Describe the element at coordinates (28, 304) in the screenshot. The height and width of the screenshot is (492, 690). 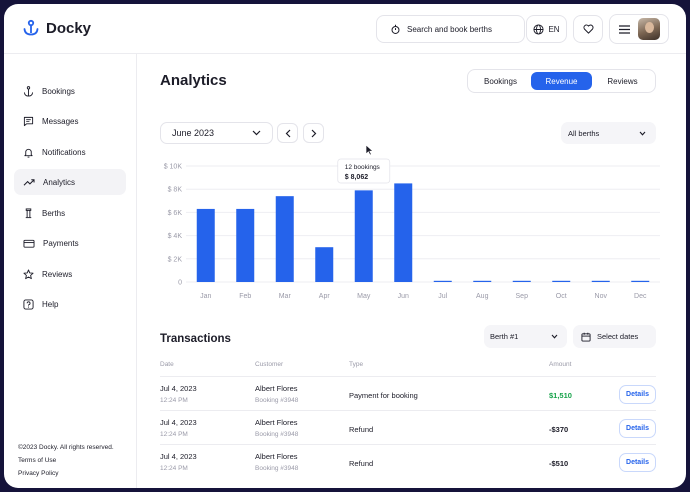
I see `help-icon` at that location.